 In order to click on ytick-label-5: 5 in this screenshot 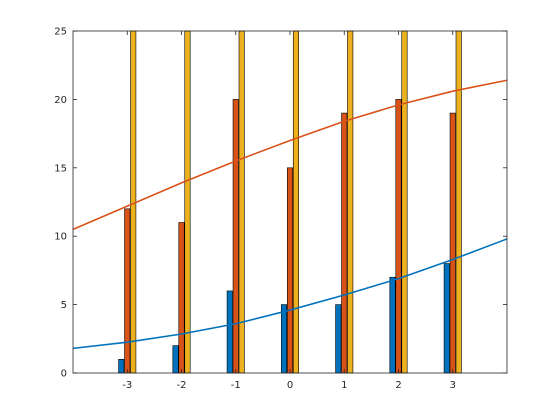, I will do `click(64, 305)`.